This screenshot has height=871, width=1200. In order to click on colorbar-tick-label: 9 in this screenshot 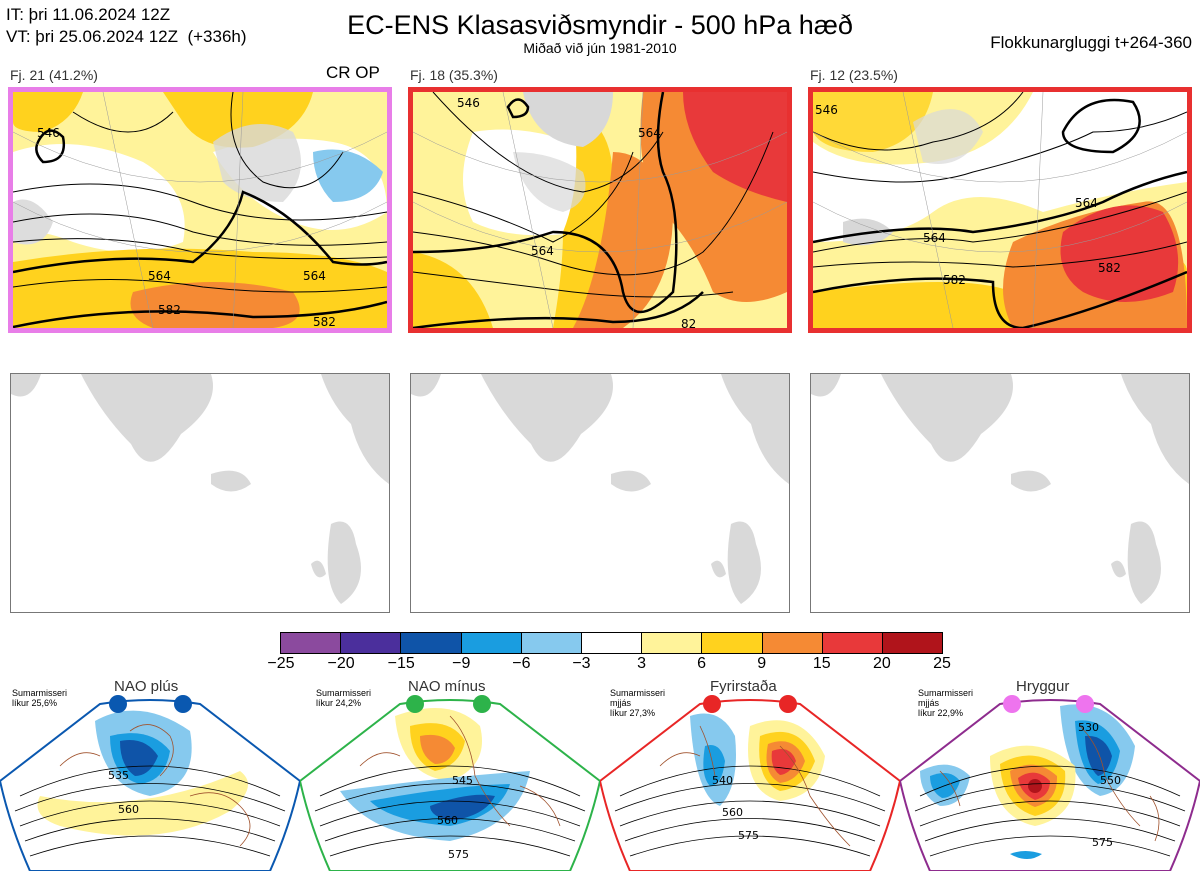, I will do `click(762, 663)`.